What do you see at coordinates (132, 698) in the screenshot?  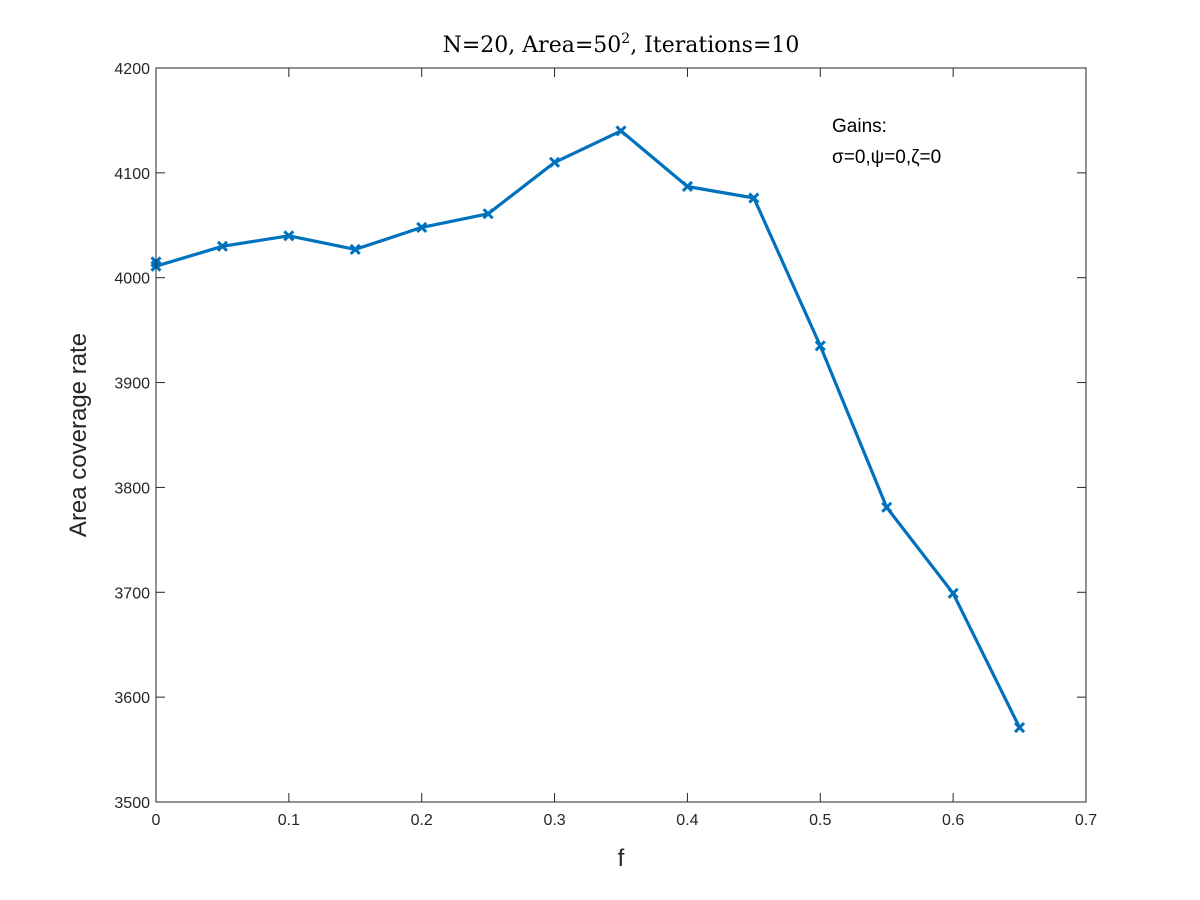 I see `y-tick-label: 3600` at bounding box center [132, 698].